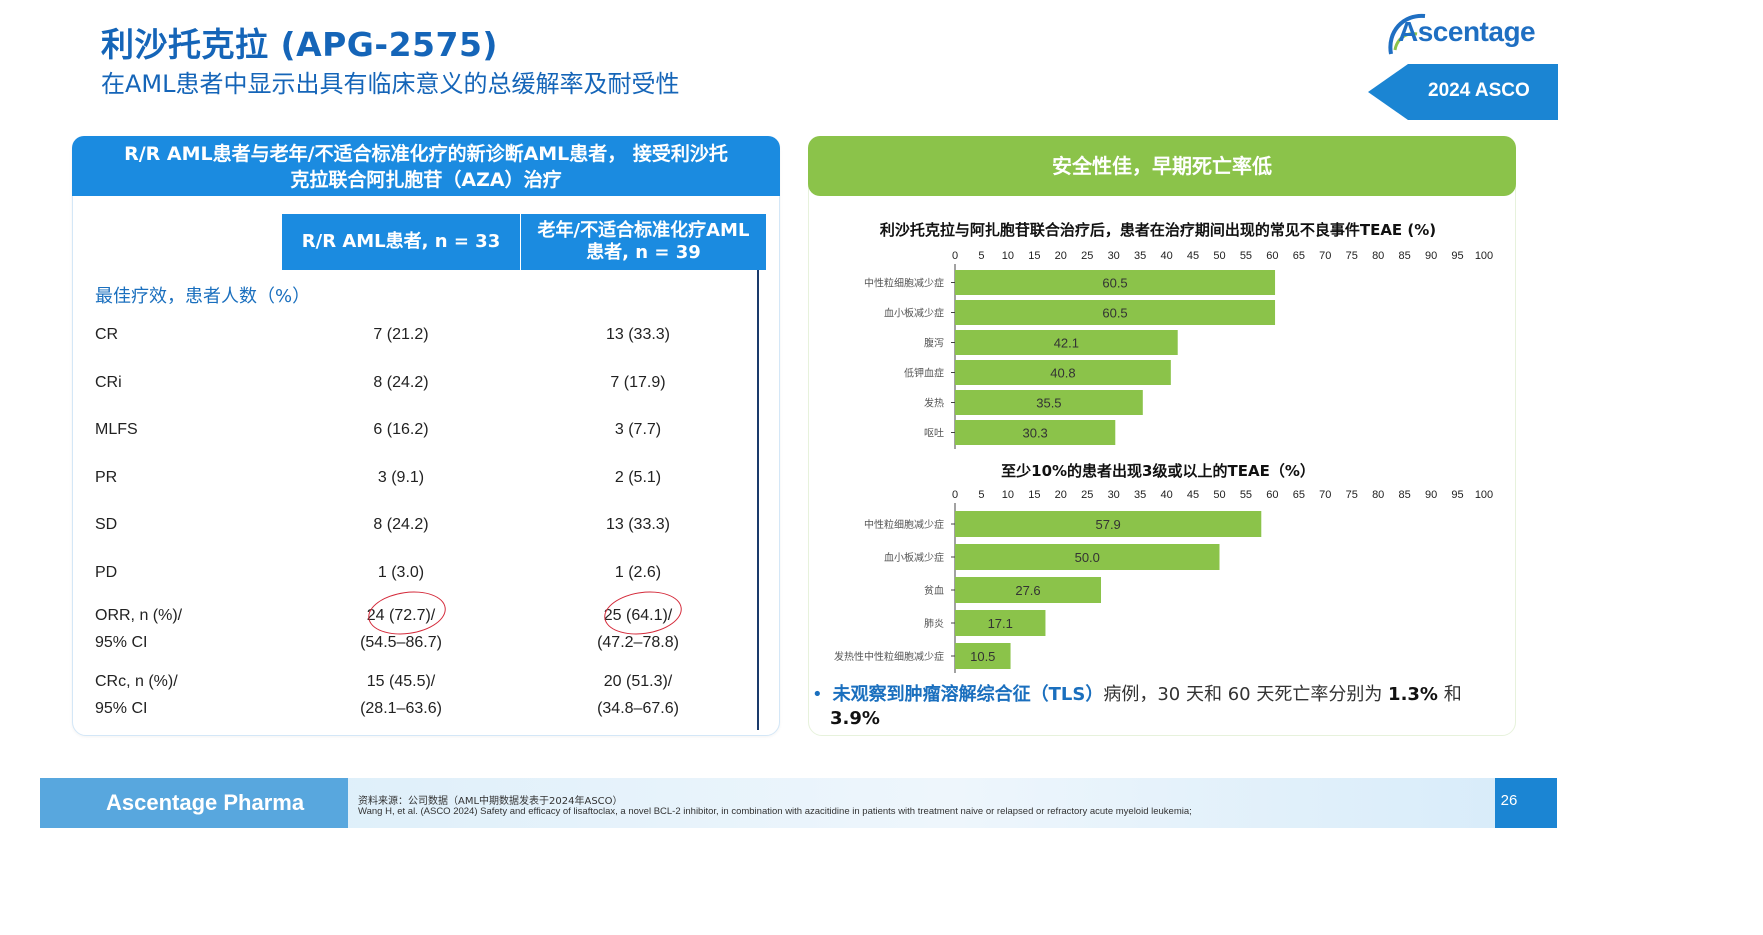  Describe the element at coordinates (300, 44) in the screenshot. I see `page-title: 利沙托克拉 (APG-2575)` at that location.